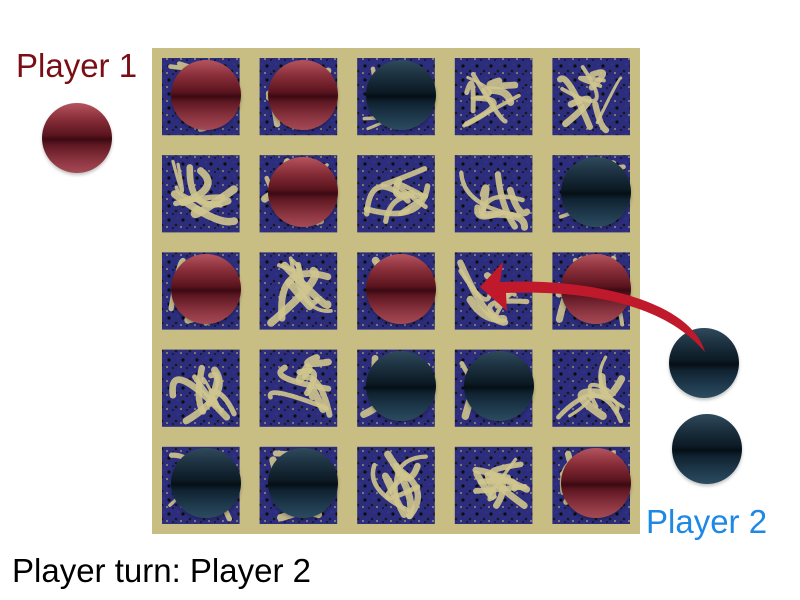 The height and width of the screenshot is (600, 800). What do you see at coordinates (77, 138) in the screenshot?
I see `player1-reserve-stone` at bounding box center [77, 138].